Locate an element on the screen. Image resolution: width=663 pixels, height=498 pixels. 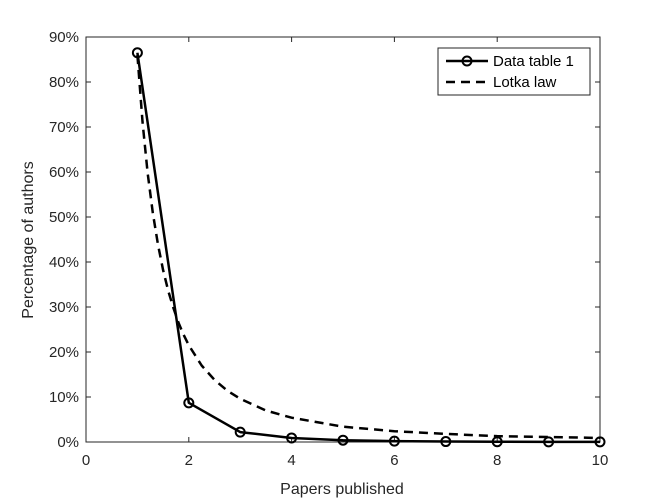
y-axis-title: Percentage of authors is located at coordinates (28, 239).